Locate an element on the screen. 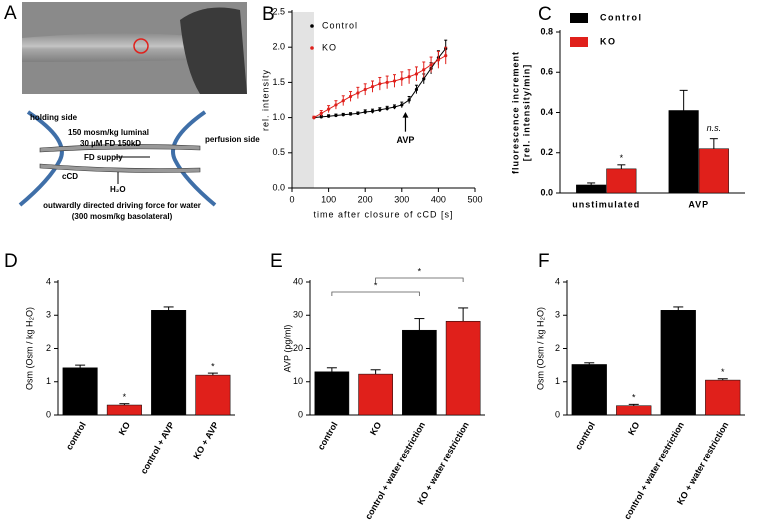 The width and height of the screenshot is (762, 520). panel-label: B is located at coordinates (268, 14).